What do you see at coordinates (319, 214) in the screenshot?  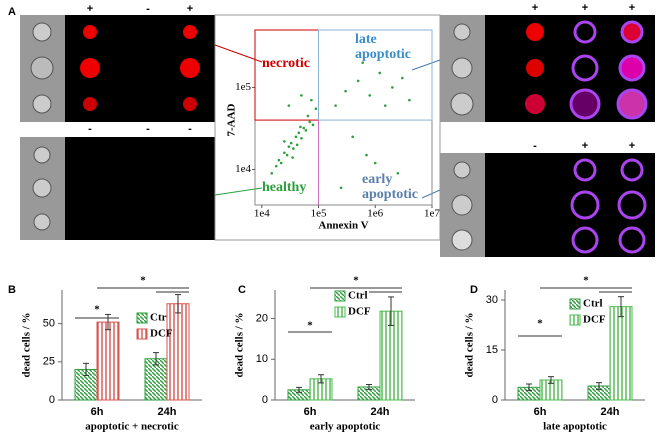 I see `x-tick-label: 1e5` at bounding box center [319, 214].